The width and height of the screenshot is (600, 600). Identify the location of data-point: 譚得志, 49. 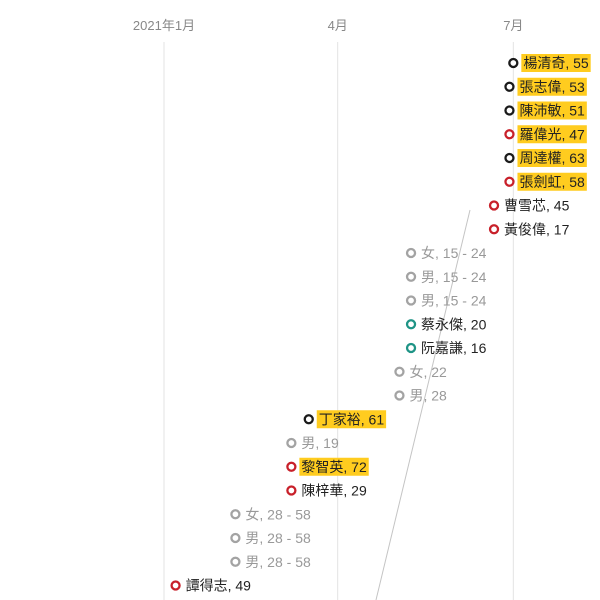
(211, 586).